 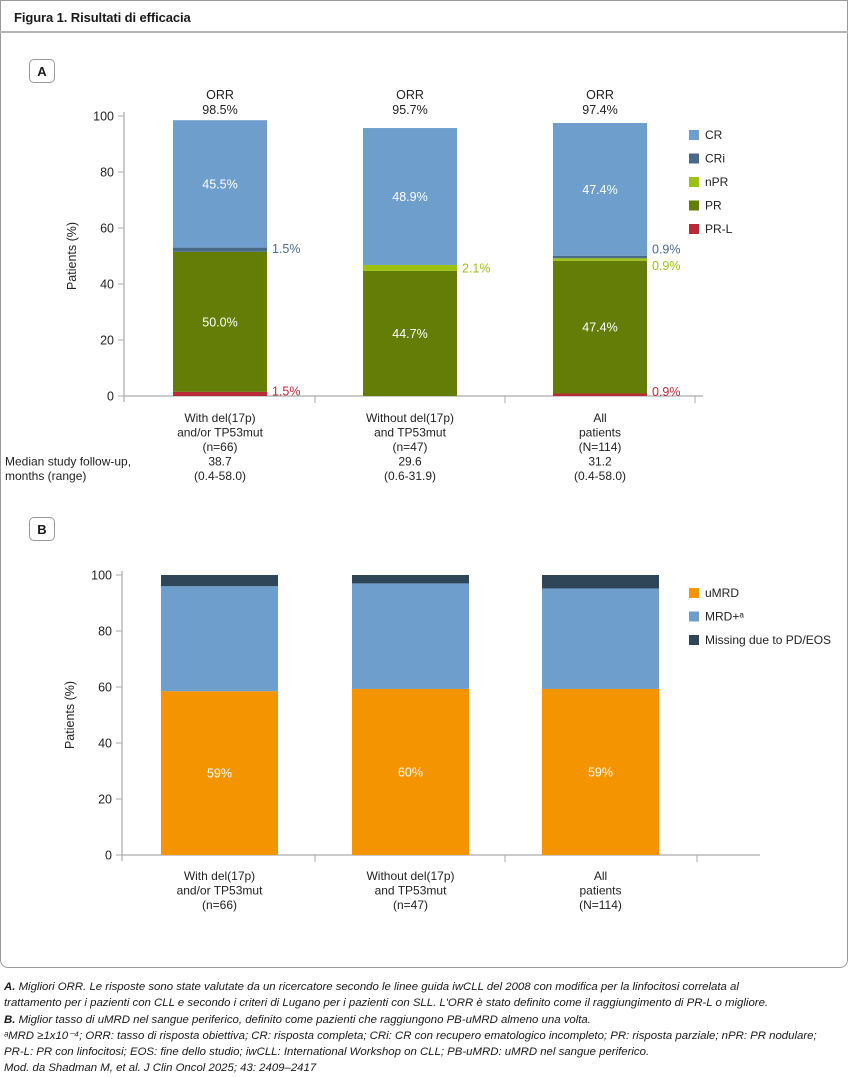 I want to click on data-label: 50.0%, so click(x=219, y=322).